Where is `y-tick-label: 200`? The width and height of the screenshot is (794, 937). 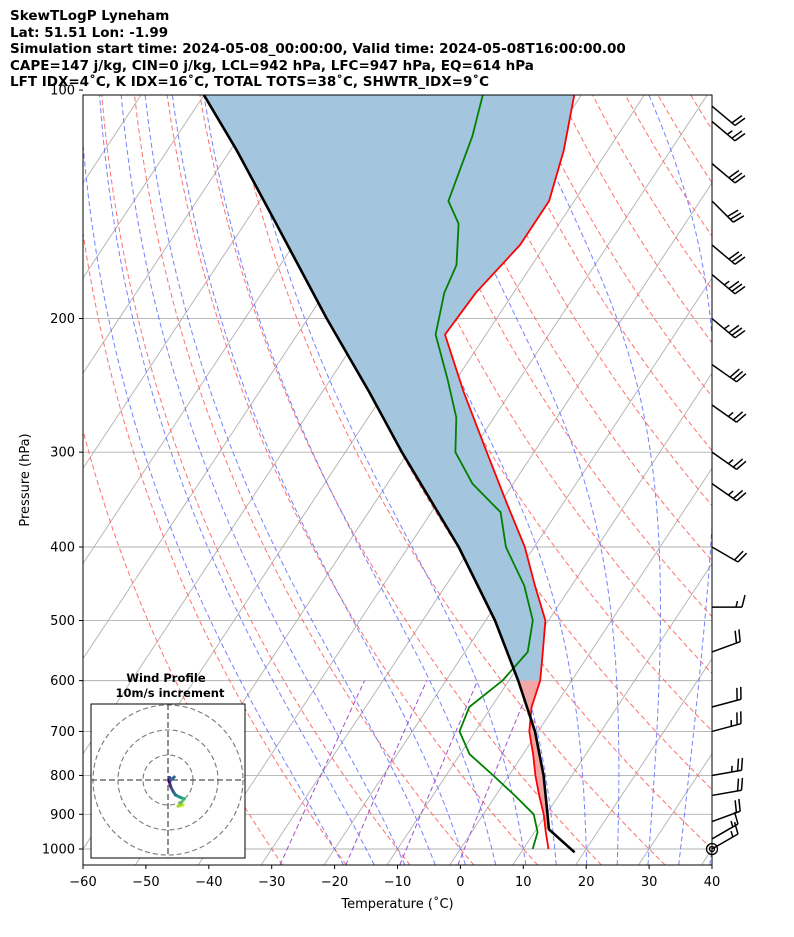 y-tick-label: 200 is located at coordinates (62, 319).